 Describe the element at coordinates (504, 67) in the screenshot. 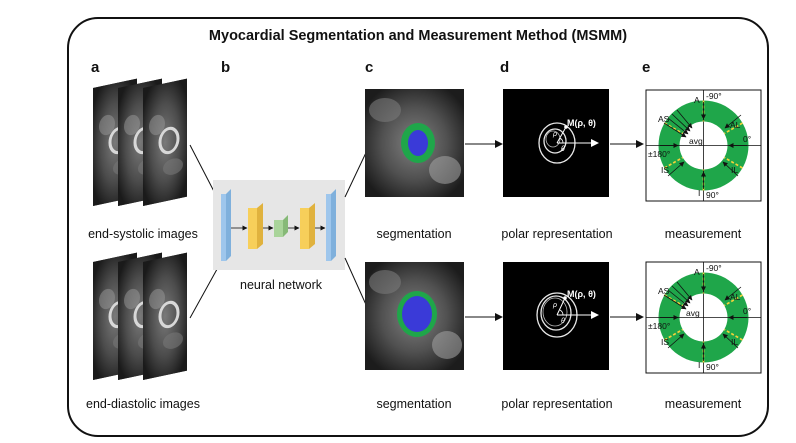

I see `panel-label-d: d` at that location.